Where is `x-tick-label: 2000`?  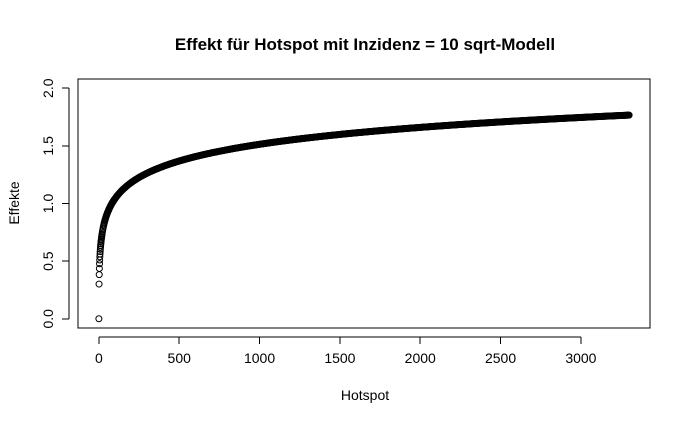 x-tick-label: 2000 is located at coordinates (420, 358).